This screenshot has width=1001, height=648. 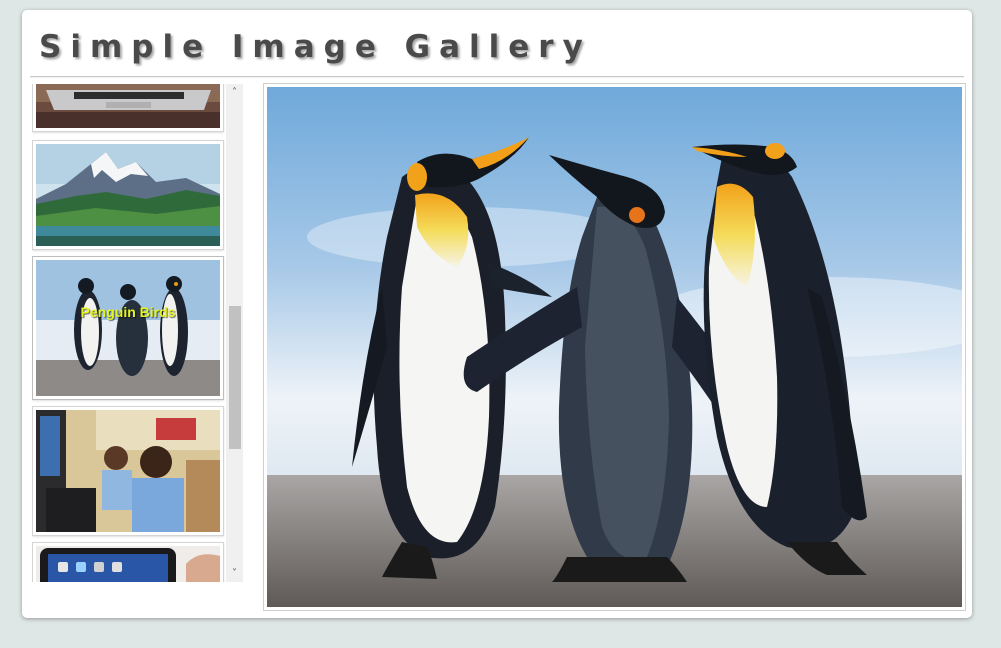 I want to click on mountain-thumbnail, so click(x=128, y=195).